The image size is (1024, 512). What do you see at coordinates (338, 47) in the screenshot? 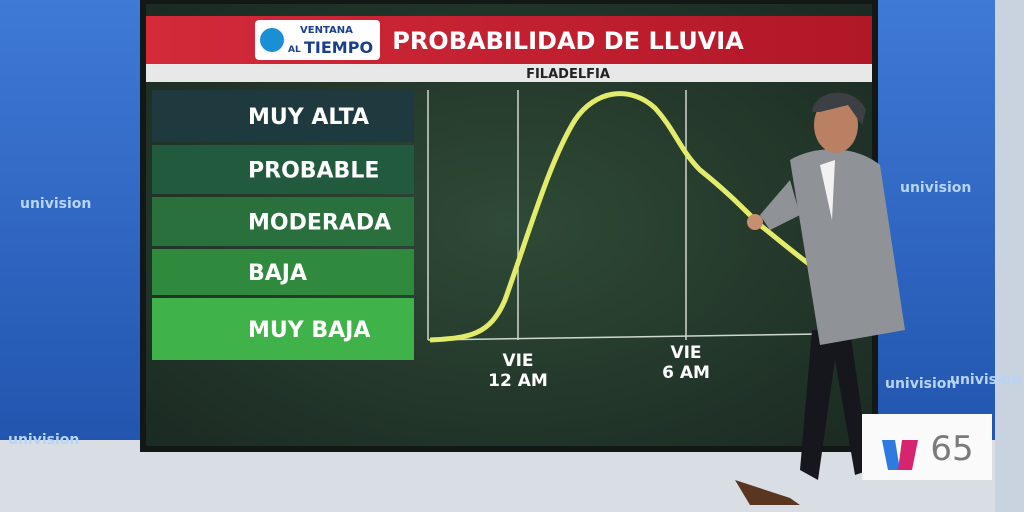
I see `logo-text: TIEMPO` at bounding box center [338, 47].